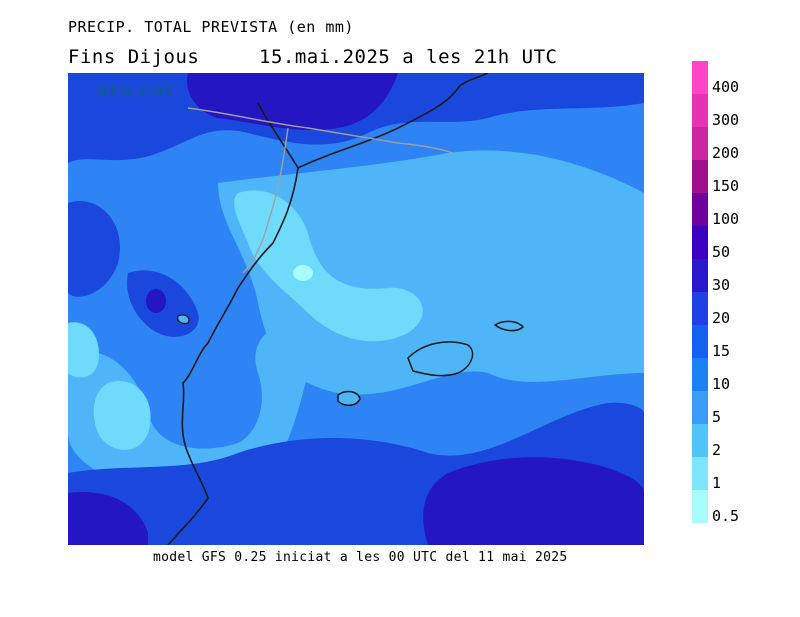 The height and width of the screenshot is (617, 800). What do you see at coordinates (533, 501) in the screenshot?
I see `precip-area-darker-south` at bounding box center [533, 501].